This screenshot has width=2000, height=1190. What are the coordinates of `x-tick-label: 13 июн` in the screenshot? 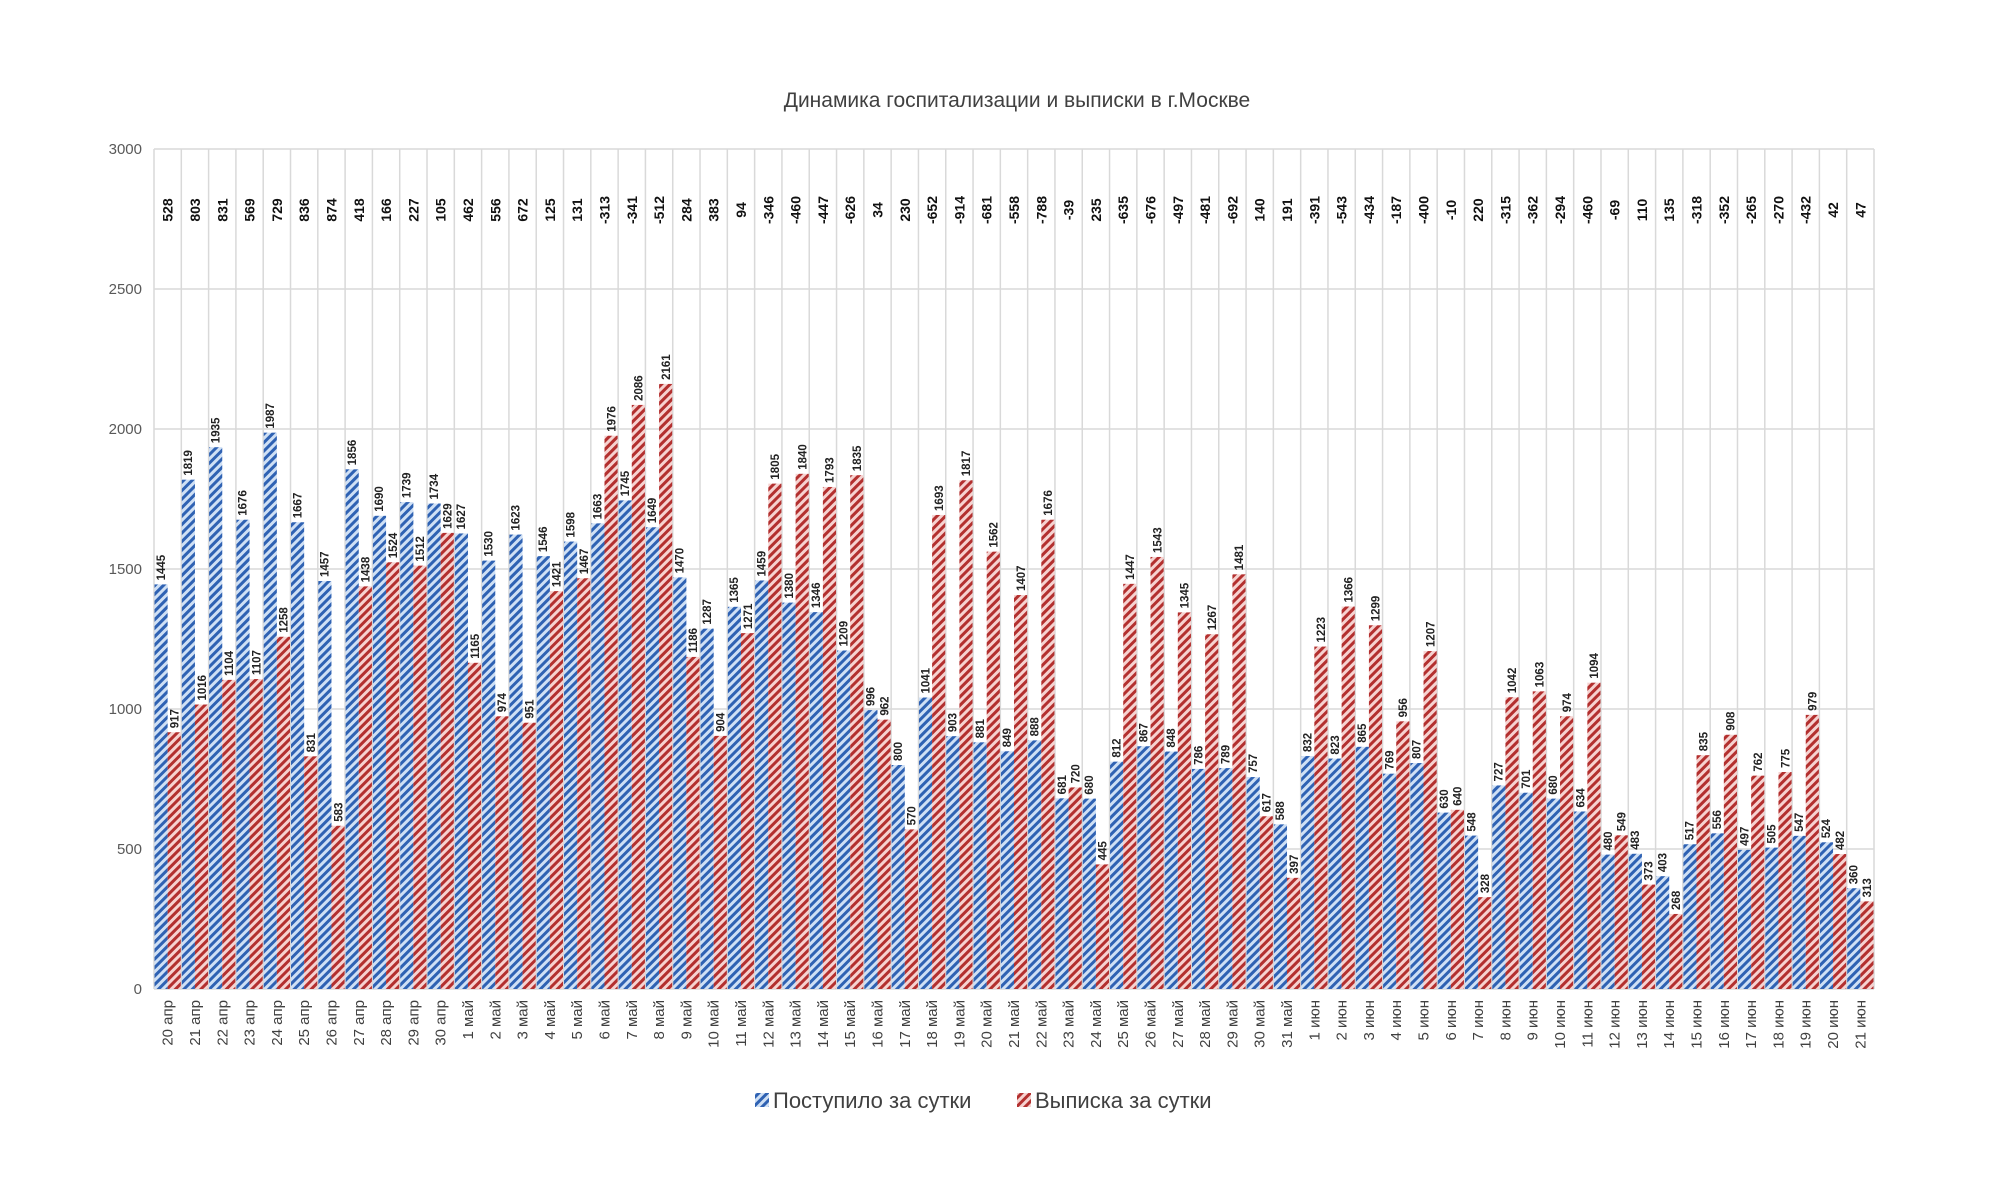 It's located at (1642, 1024).